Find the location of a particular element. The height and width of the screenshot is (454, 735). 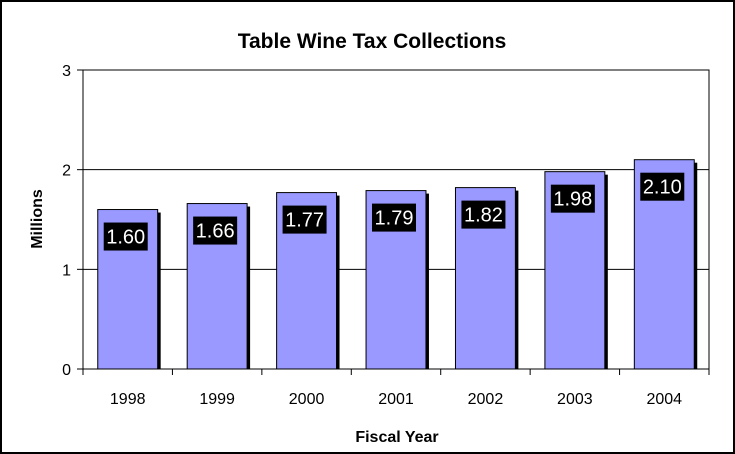

data-label: 1.77 is located at coordinates (304, 221).